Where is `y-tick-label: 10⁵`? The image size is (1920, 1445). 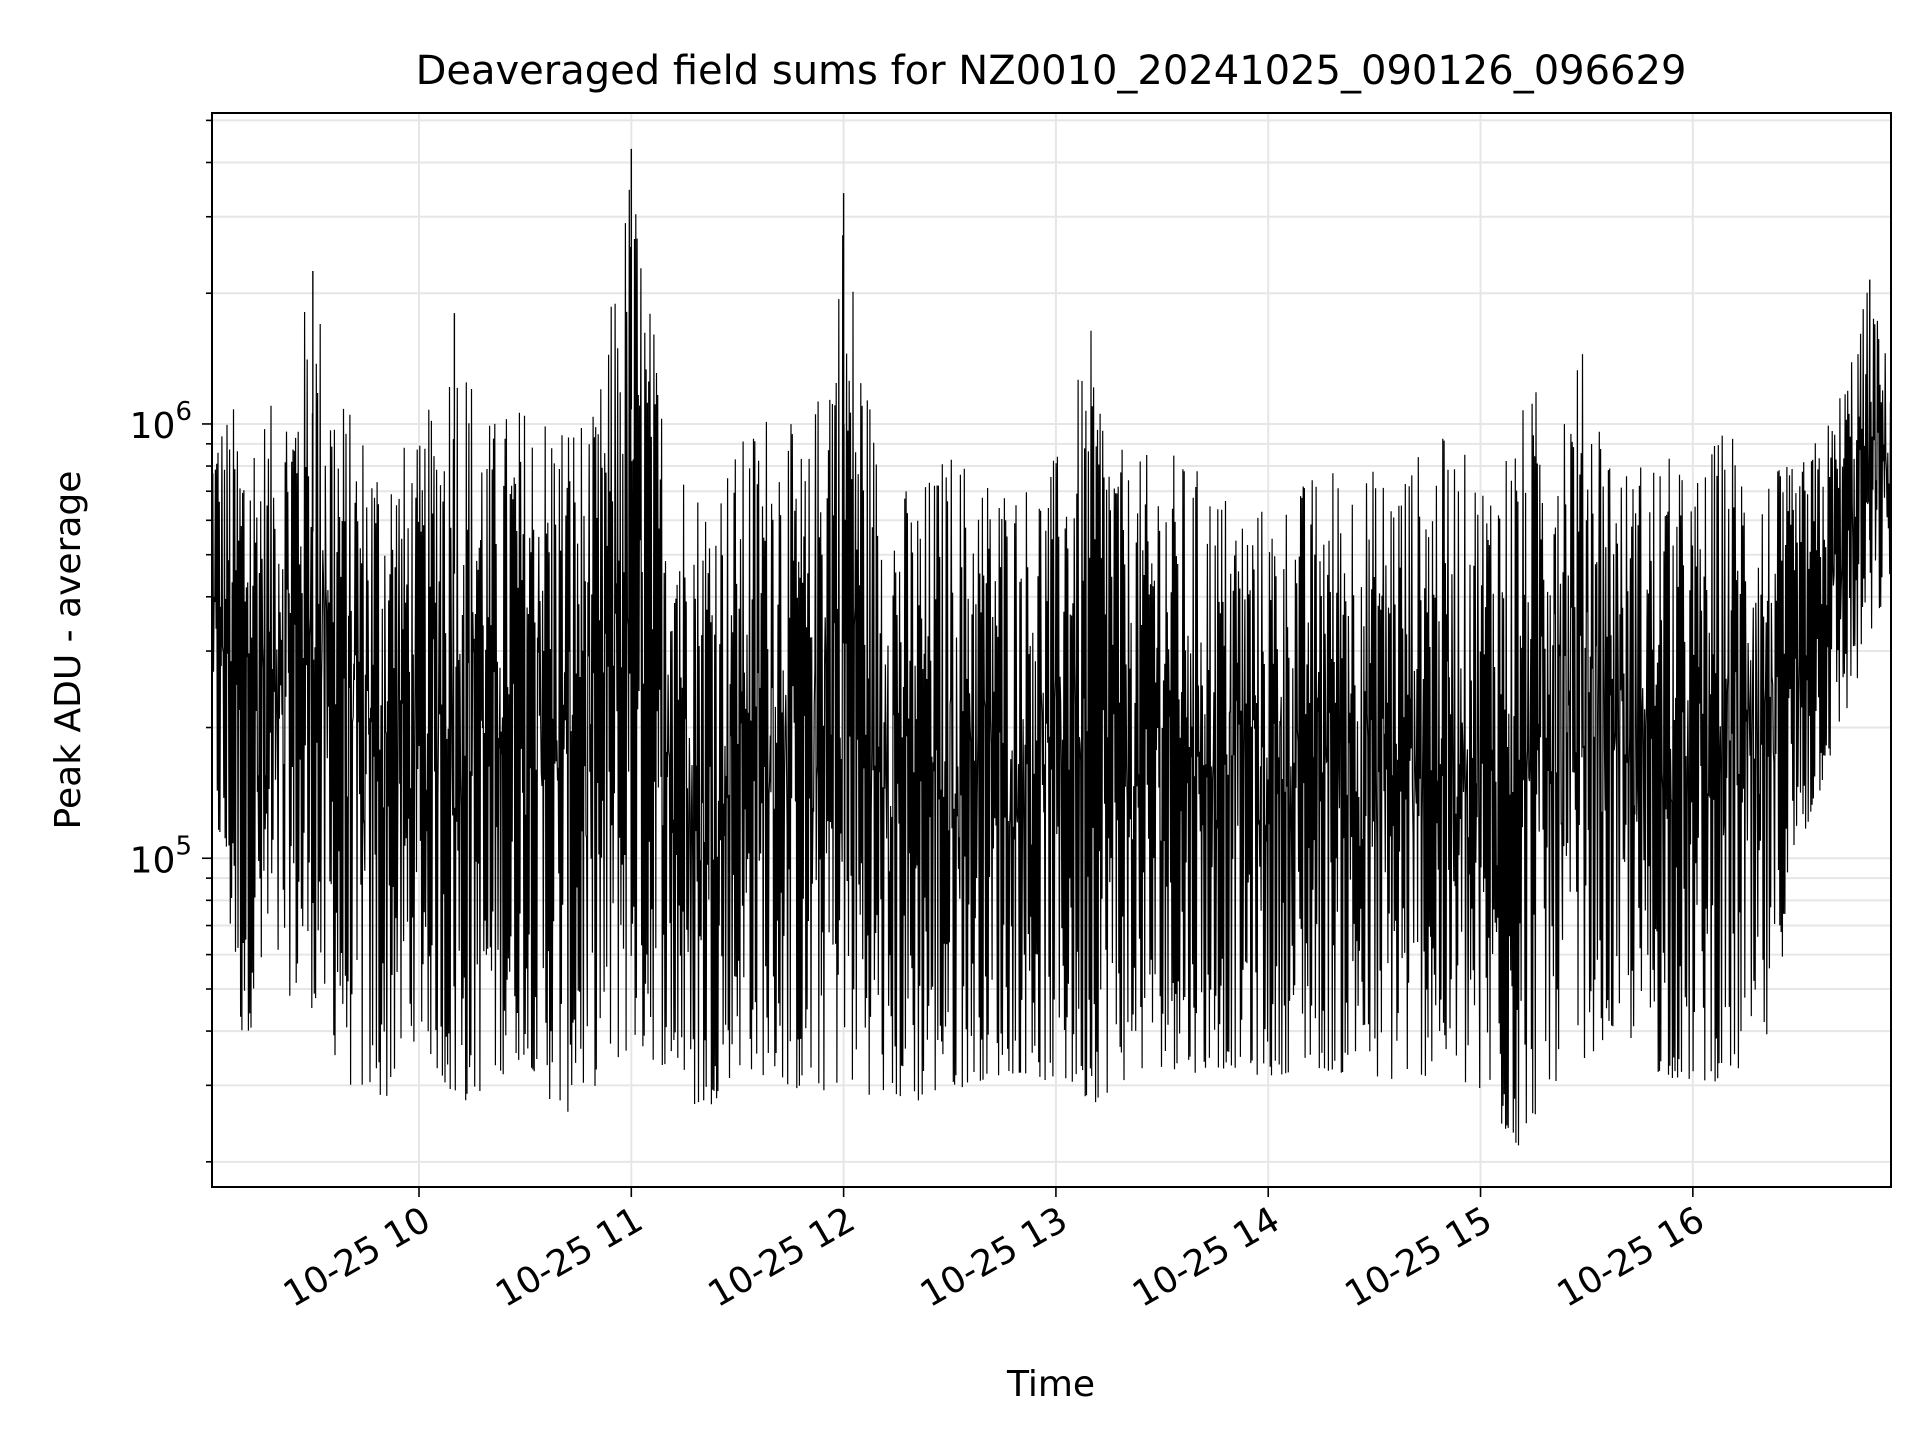
y-tick-label: 10⁵ is located at coordinates (161, 856).